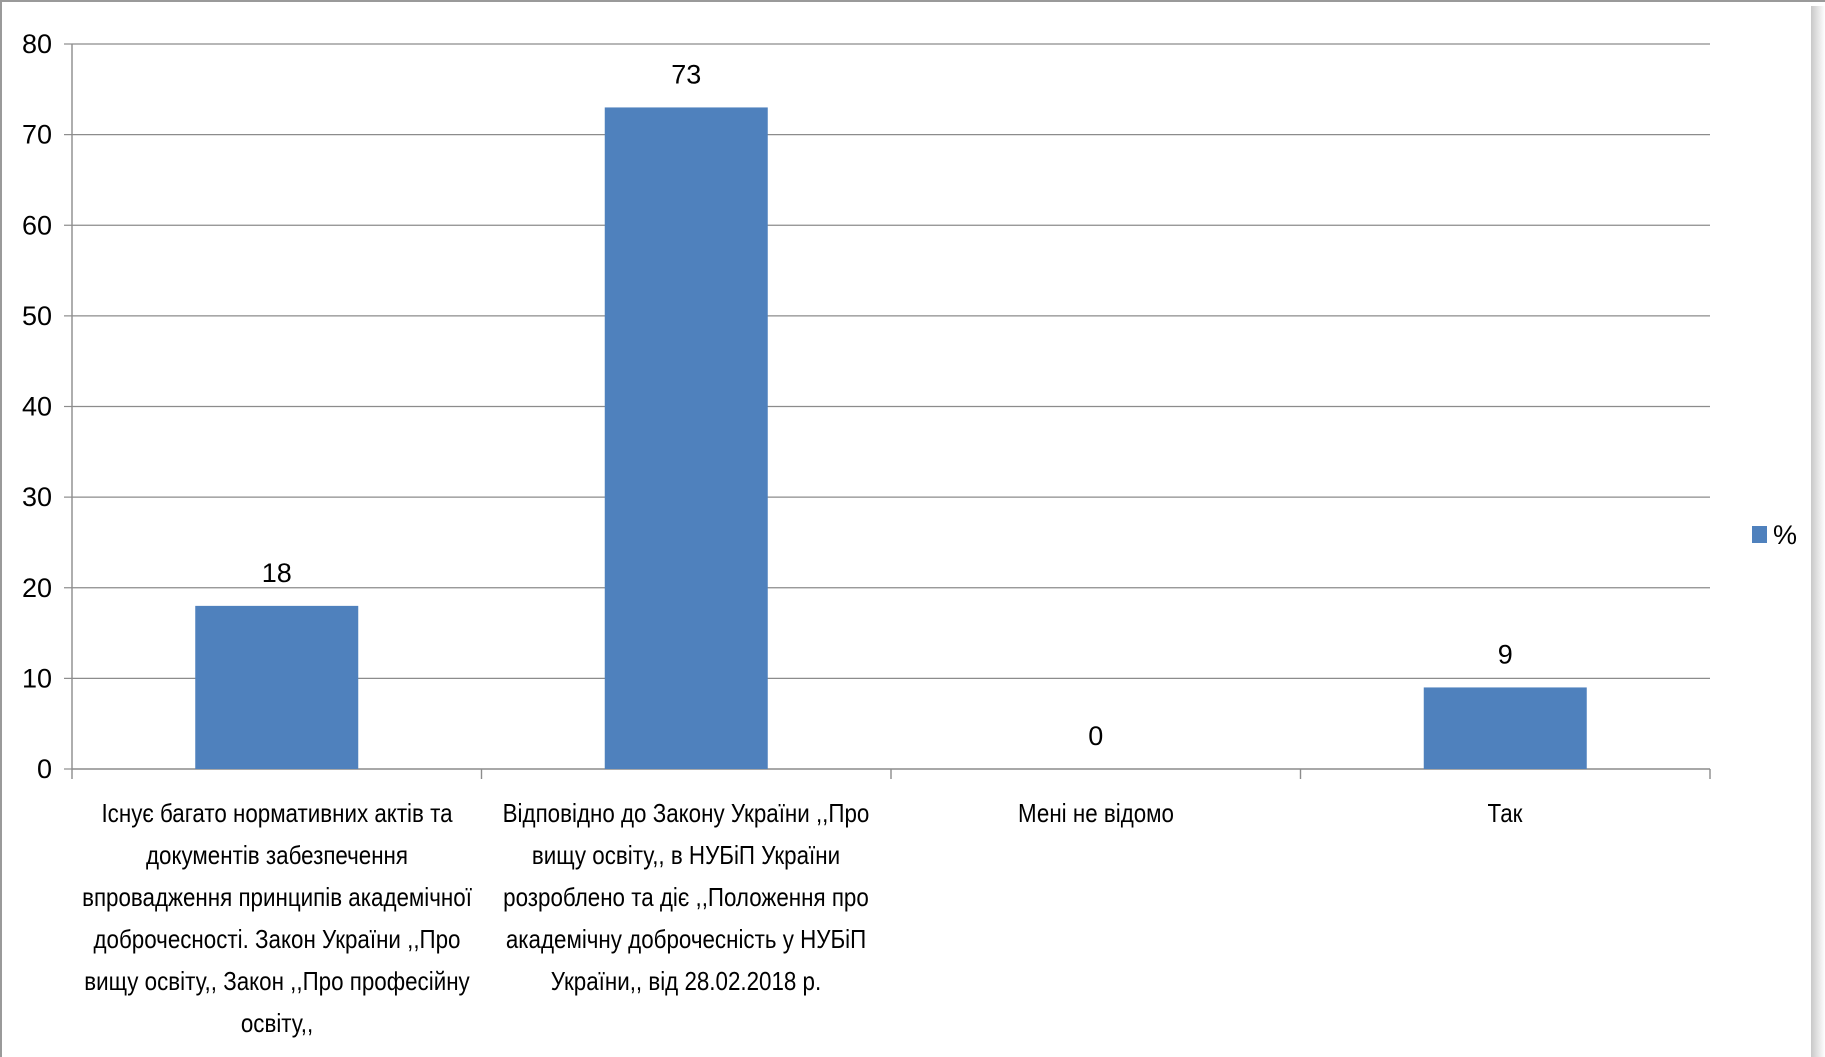 This screenshot has width=1825, height=1057. What do you see at coordinates (1759, 534) in the screenshot?
I see `legend-swatch` at bounding box center [1759, 534].